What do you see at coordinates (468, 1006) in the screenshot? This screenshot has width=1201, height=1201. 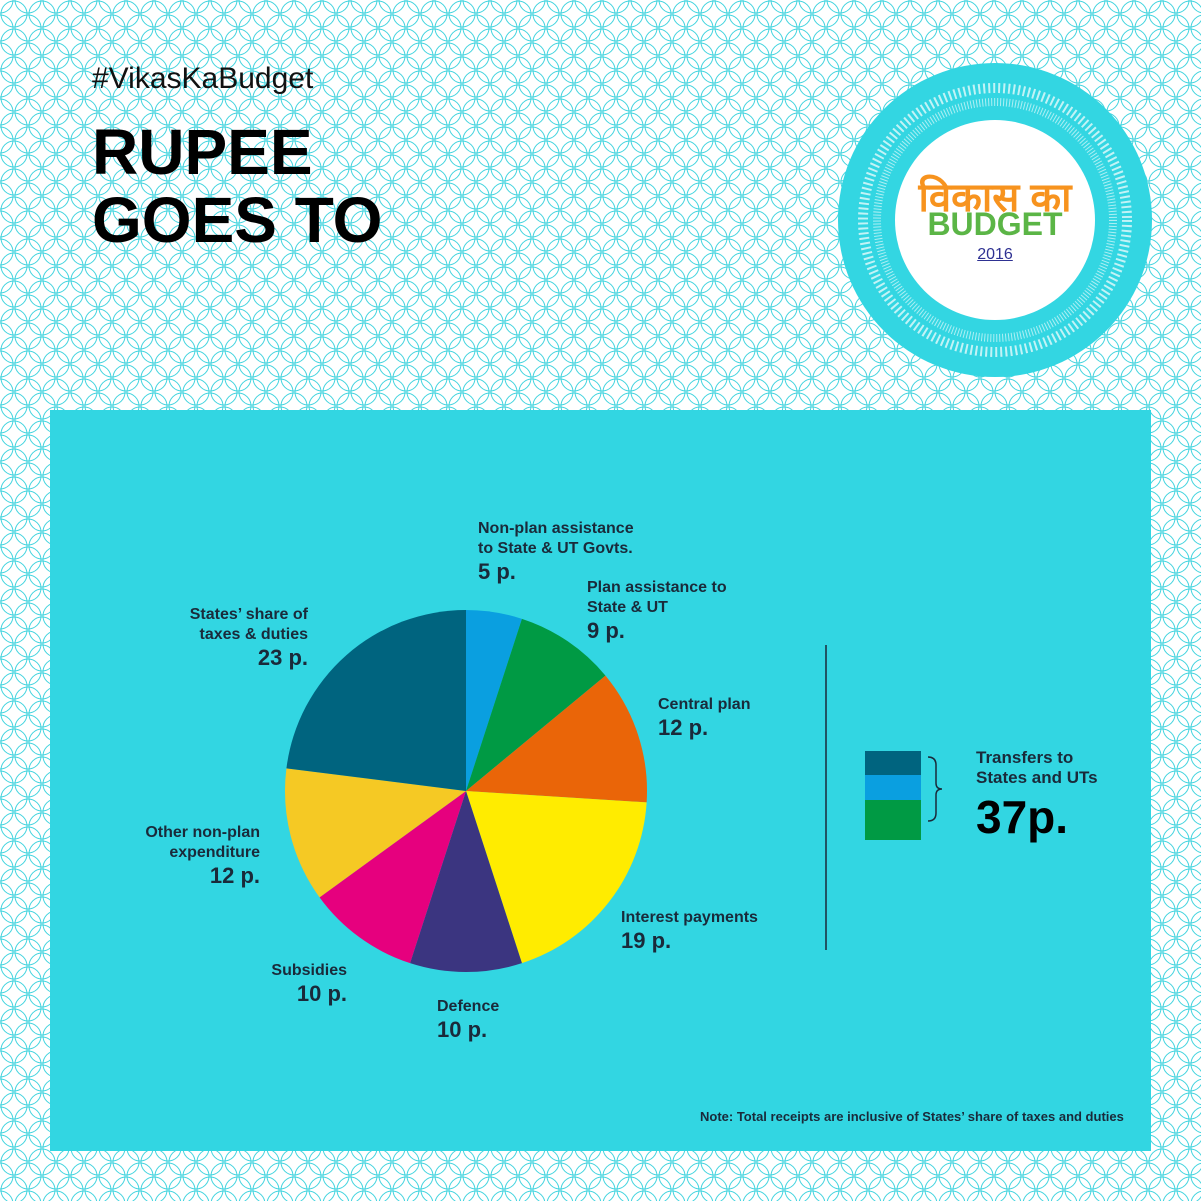 I see `slice-name: Defence` at bounding box center [468, 1006].